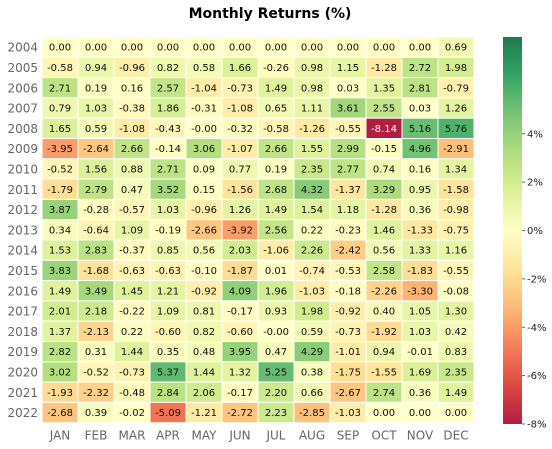  I want to click on cell-value-label: 1.53, so click(60, 251).